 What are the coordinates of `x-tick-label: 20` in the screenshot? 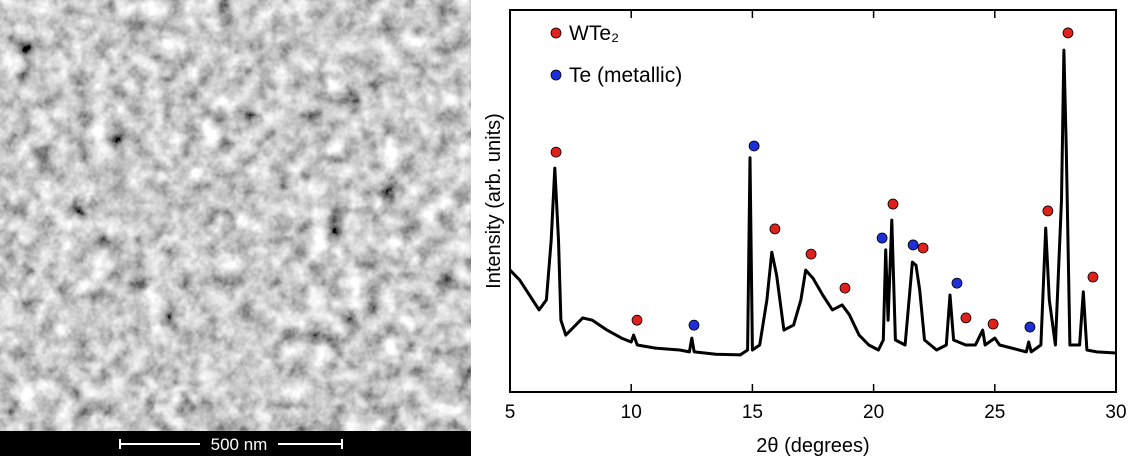 It's located at (873, 412).